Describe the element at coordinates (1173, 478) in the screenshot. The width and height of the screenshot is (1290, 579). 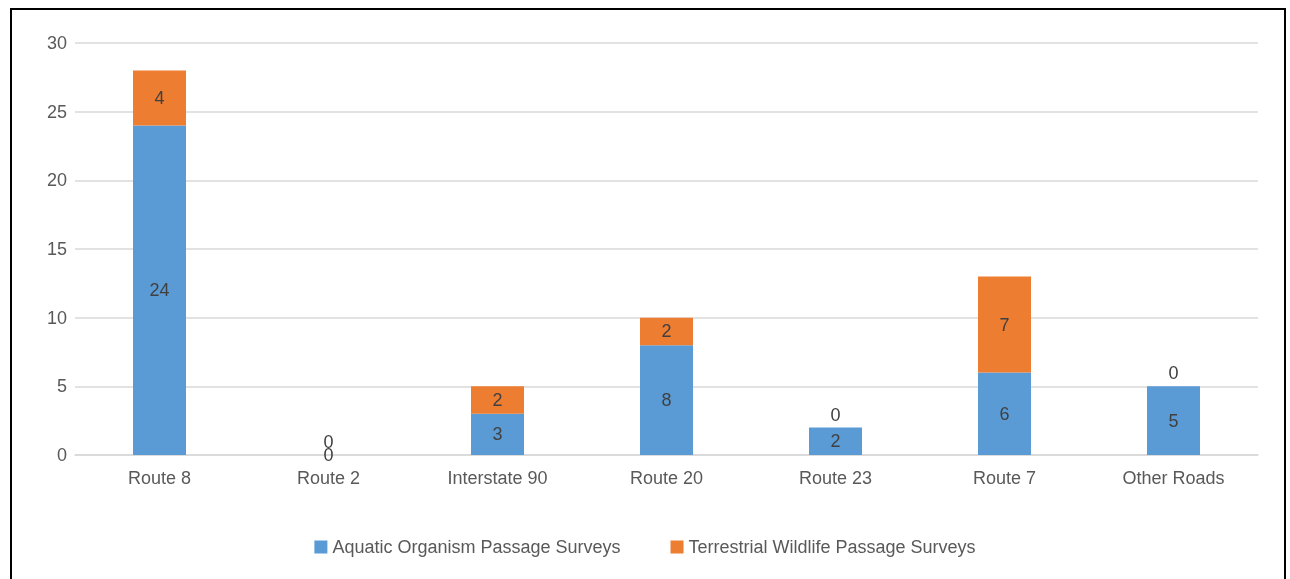
I see `x-tick-label: Other Roads` at that location.